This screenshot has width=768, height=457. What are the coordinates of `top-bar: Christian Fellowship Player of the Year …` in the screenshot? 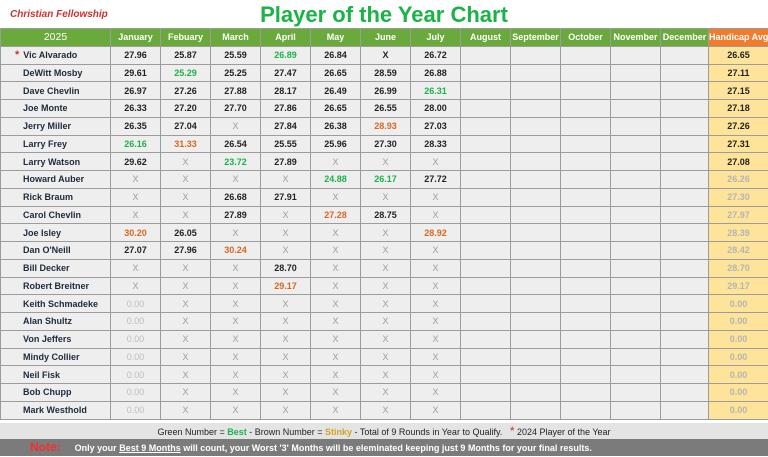 It's located at (384, 14).